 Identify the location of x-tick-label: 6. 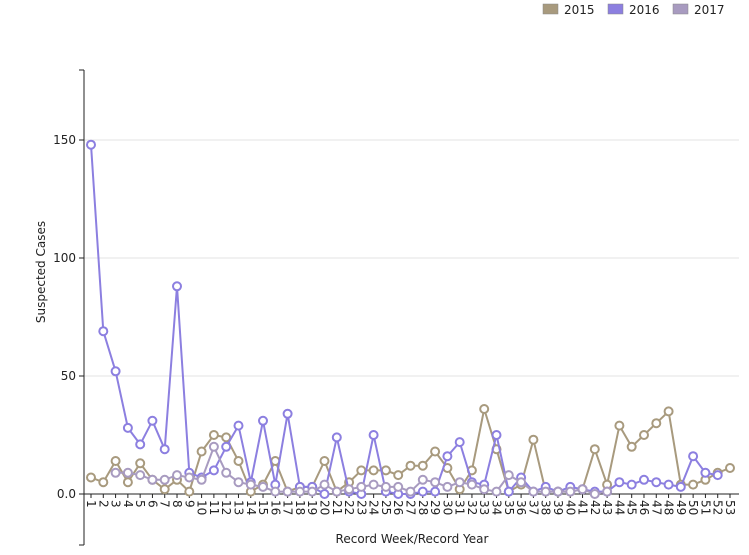
(152, 504).